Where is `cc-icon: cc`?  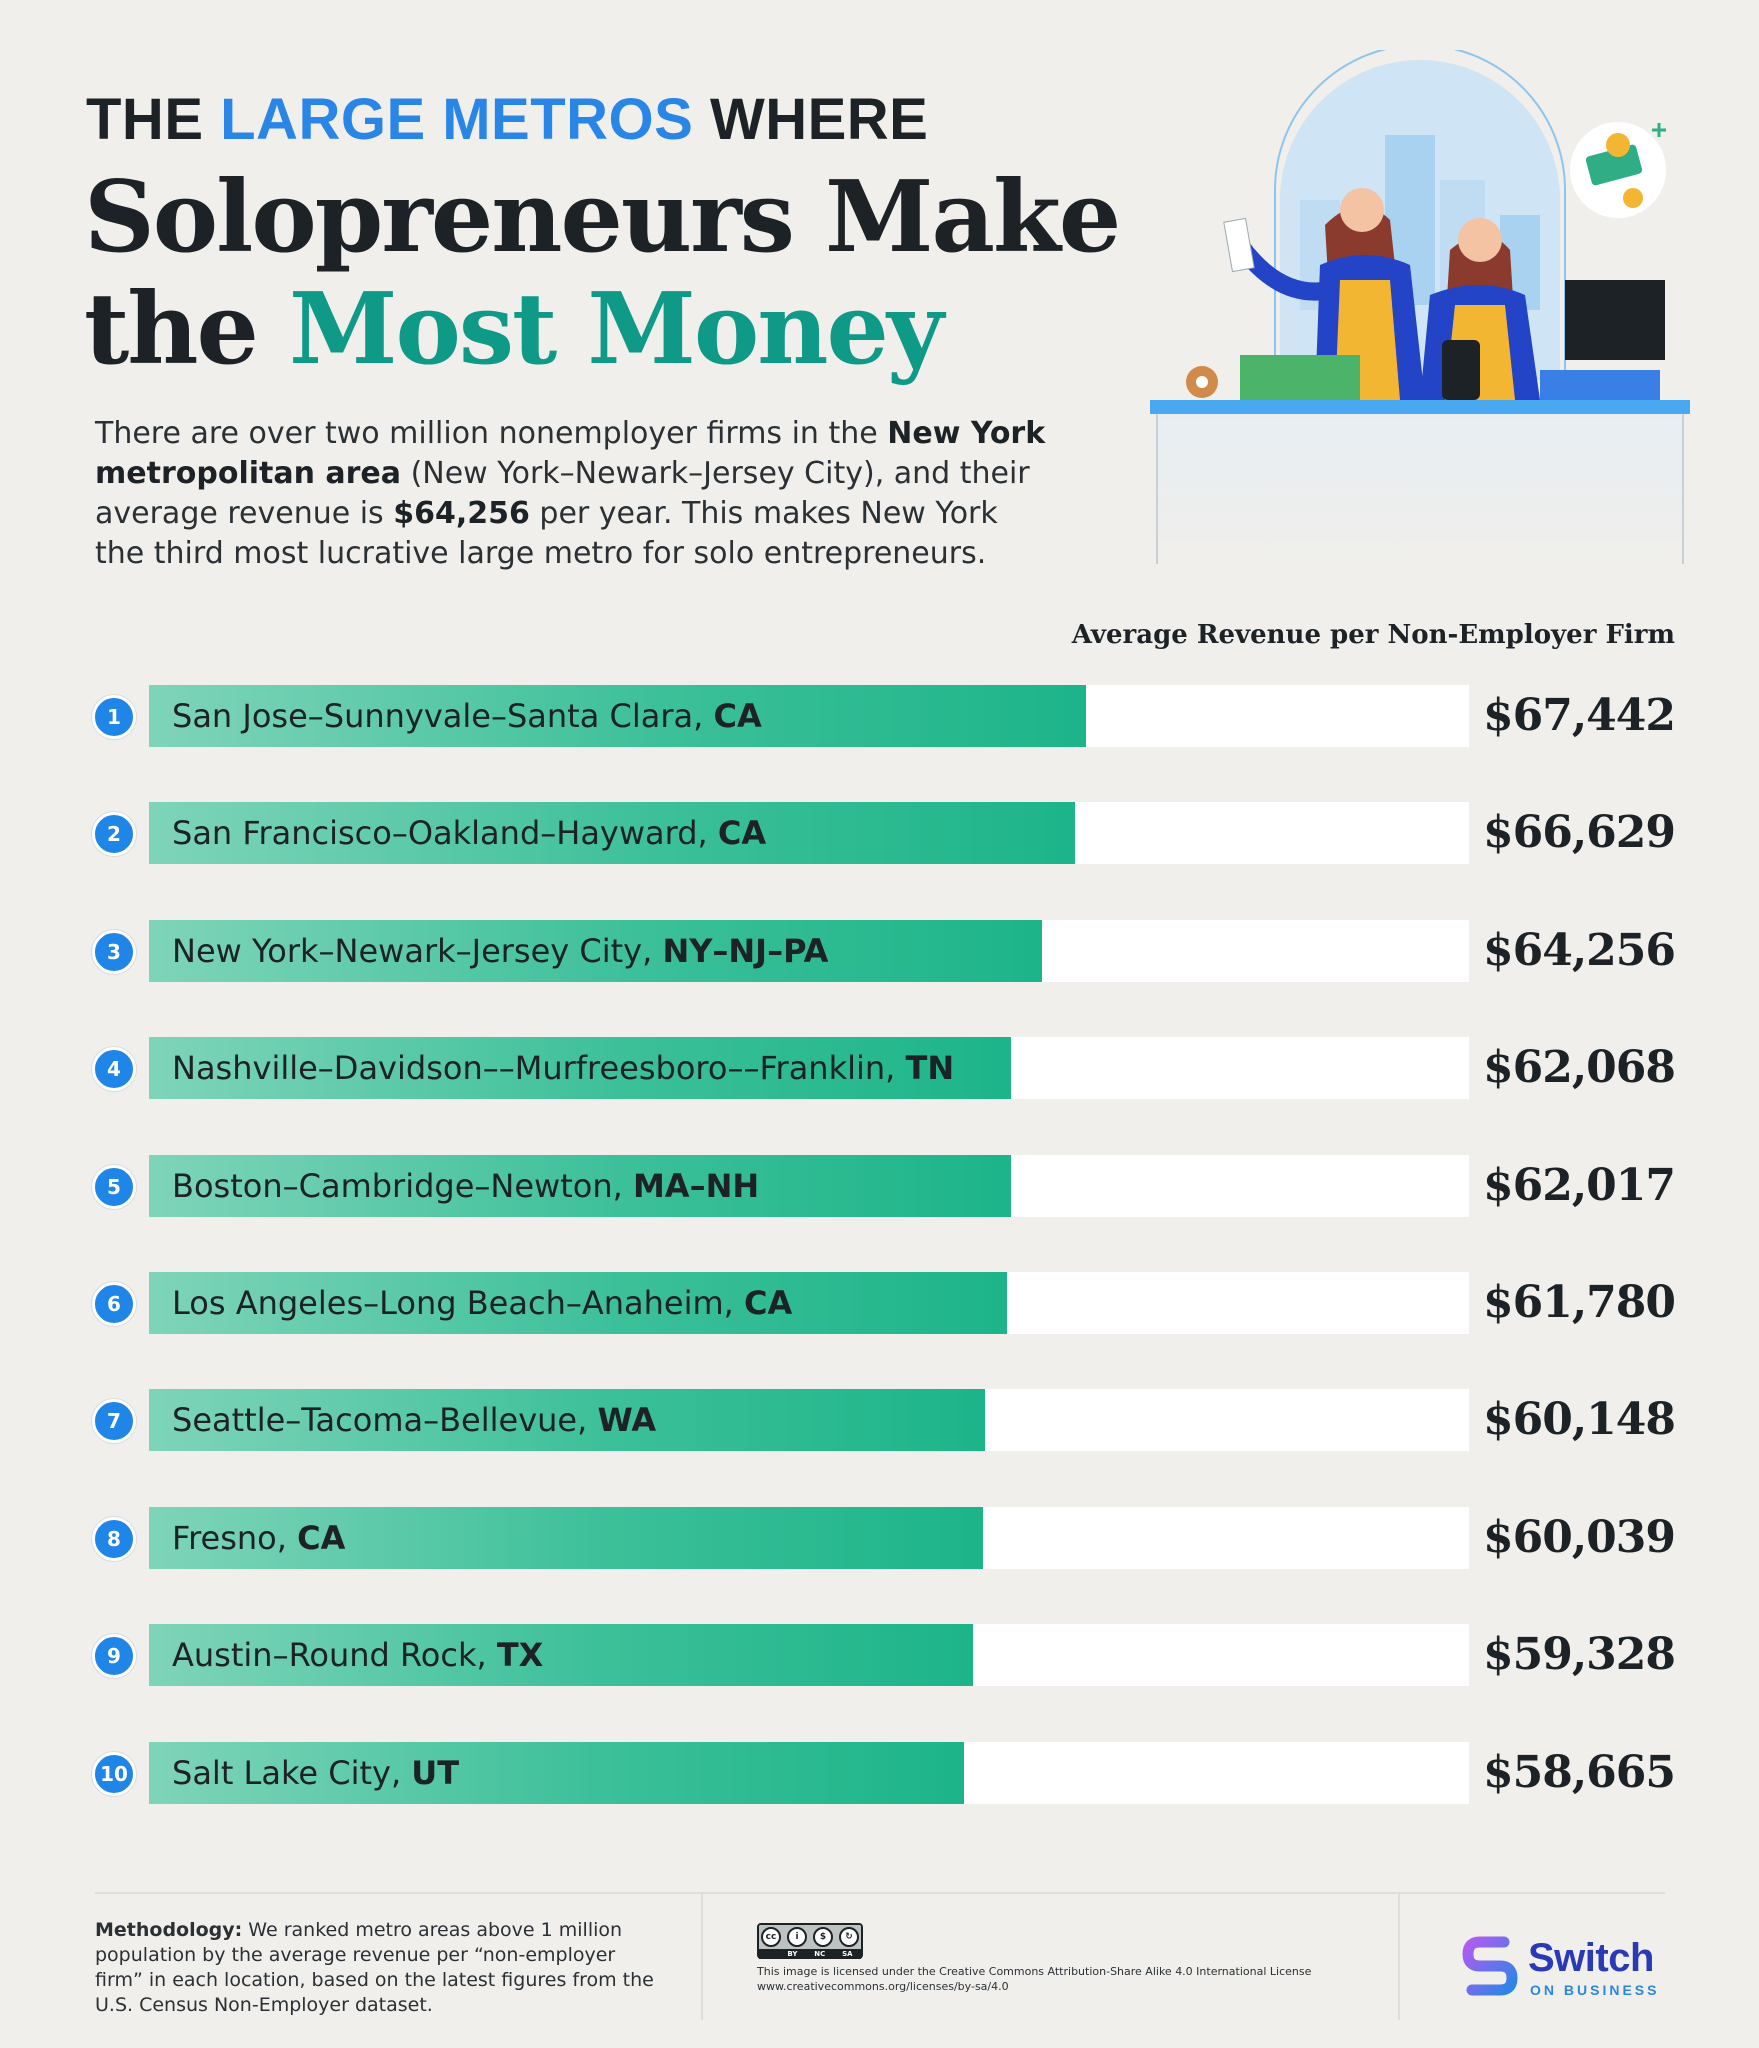 cc-icon: cc is located at coordinates (771, 1937).